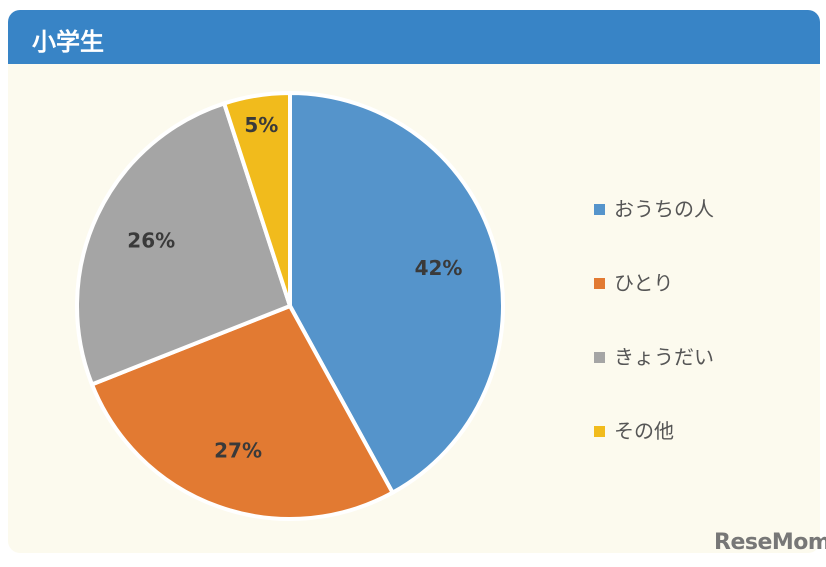 The image size is (826, 567). I want to click on chart-header: 小学生, so click(414, 37).